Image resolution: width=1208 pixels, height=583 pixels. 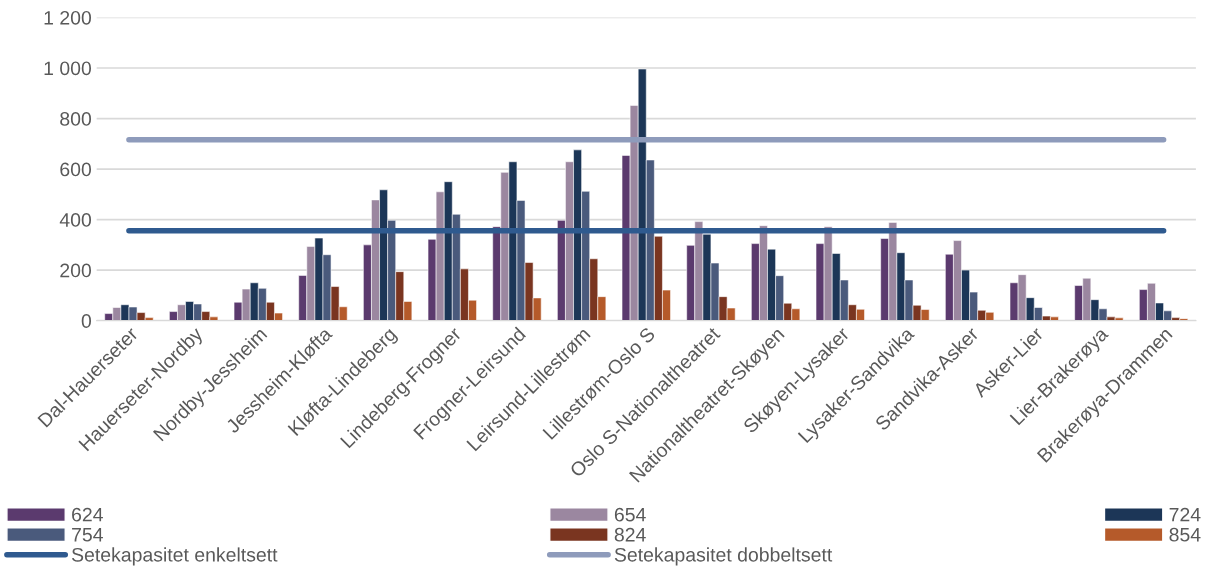 What do you see at coordinates (174, 556) in the screenshot?
I see `legend-label: Setekapasitet enkeltsett` at bounding box center [174, 556].